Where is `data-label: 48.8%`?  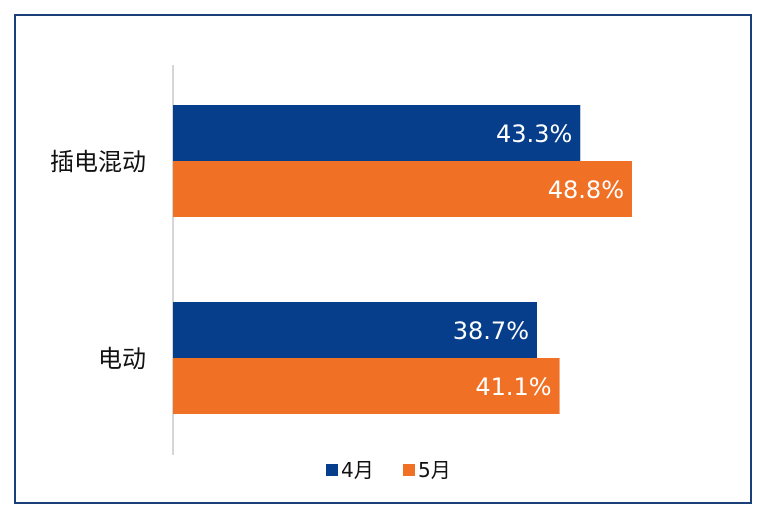
data-label: 48.8% is located at coordinates (586, 190).